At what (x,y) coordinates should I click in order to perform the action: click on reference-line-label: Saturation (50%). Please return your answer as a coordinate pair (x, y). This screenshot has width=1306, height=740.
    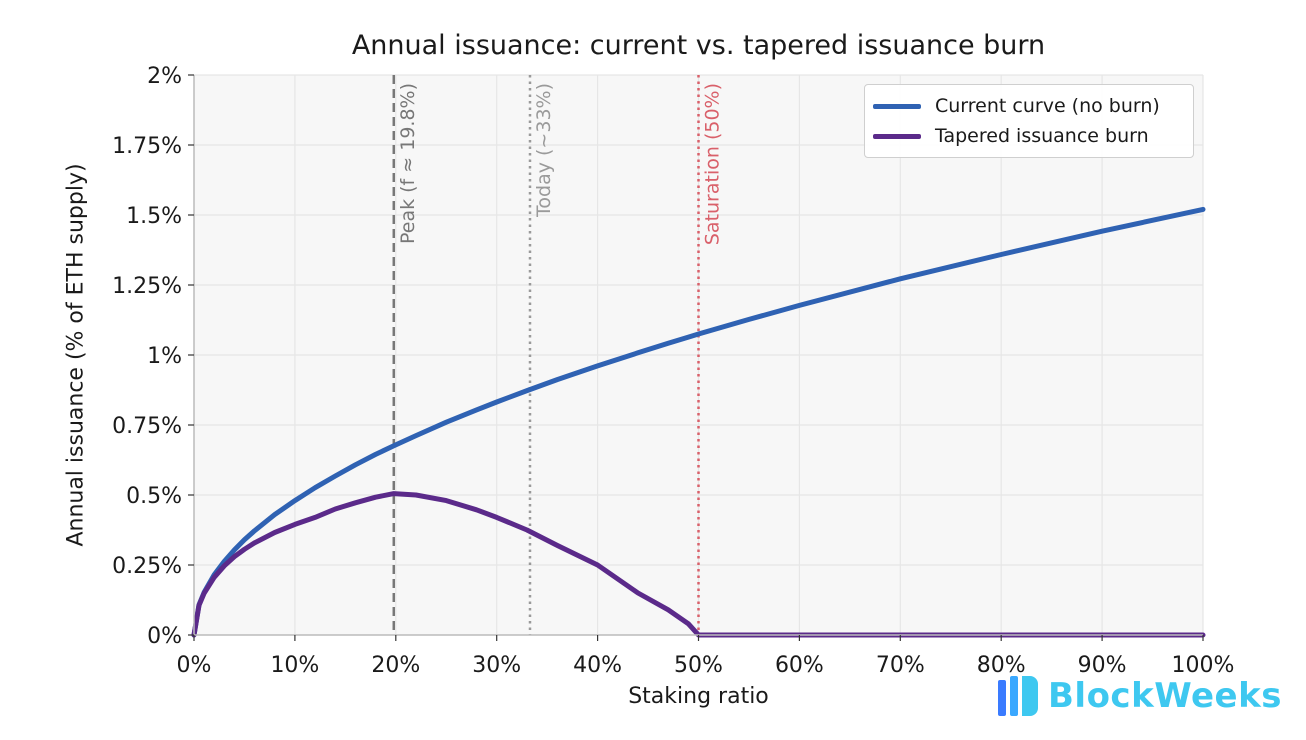
    Looking at the image, I should click on (713, 164).